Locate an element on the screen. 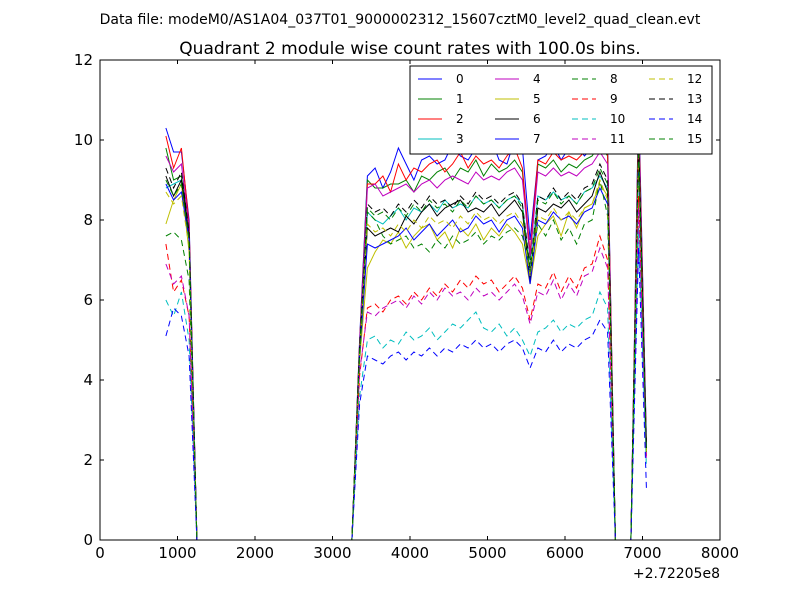 The width and height of the screenshot is (800, 600). legend-label-14: 14 is located at coordinates (694, 119).